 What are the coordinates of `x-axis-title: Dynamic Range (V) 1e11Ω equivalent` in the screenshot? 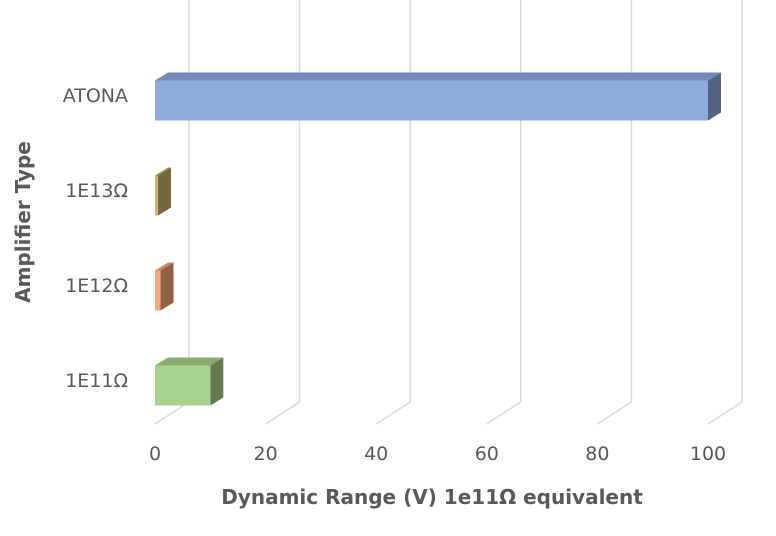 It's located at (432, 497).